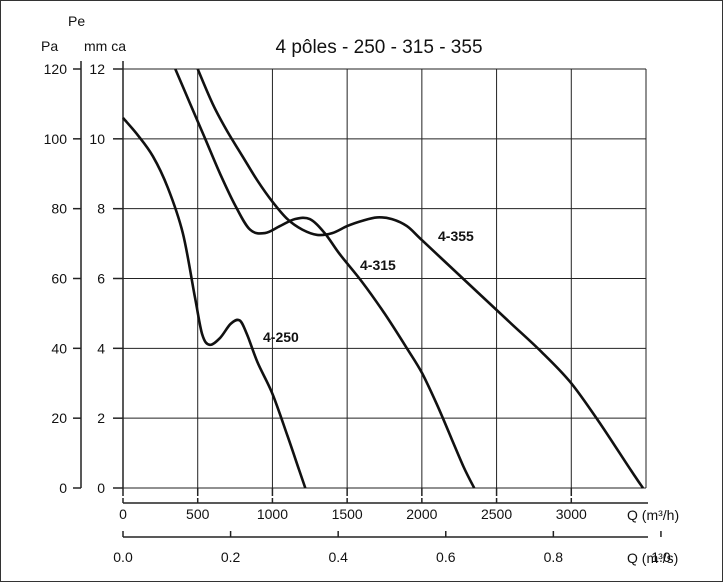 Image resolution: width=723 pixels, height=583 pixels. Describe the element at coordinates (554, 557) in the screenshot. I see `x-tick-label-m3s: 0.8` at that location.